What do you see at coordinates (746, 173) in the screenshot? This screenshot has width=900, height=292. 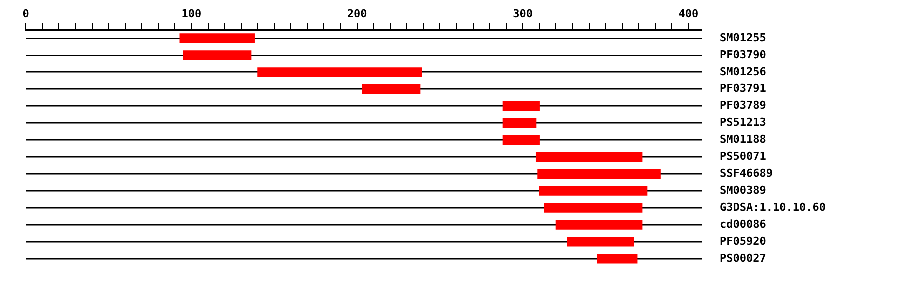 I see `y-tick-label: SSF46689` at bounding box center [746, 173].